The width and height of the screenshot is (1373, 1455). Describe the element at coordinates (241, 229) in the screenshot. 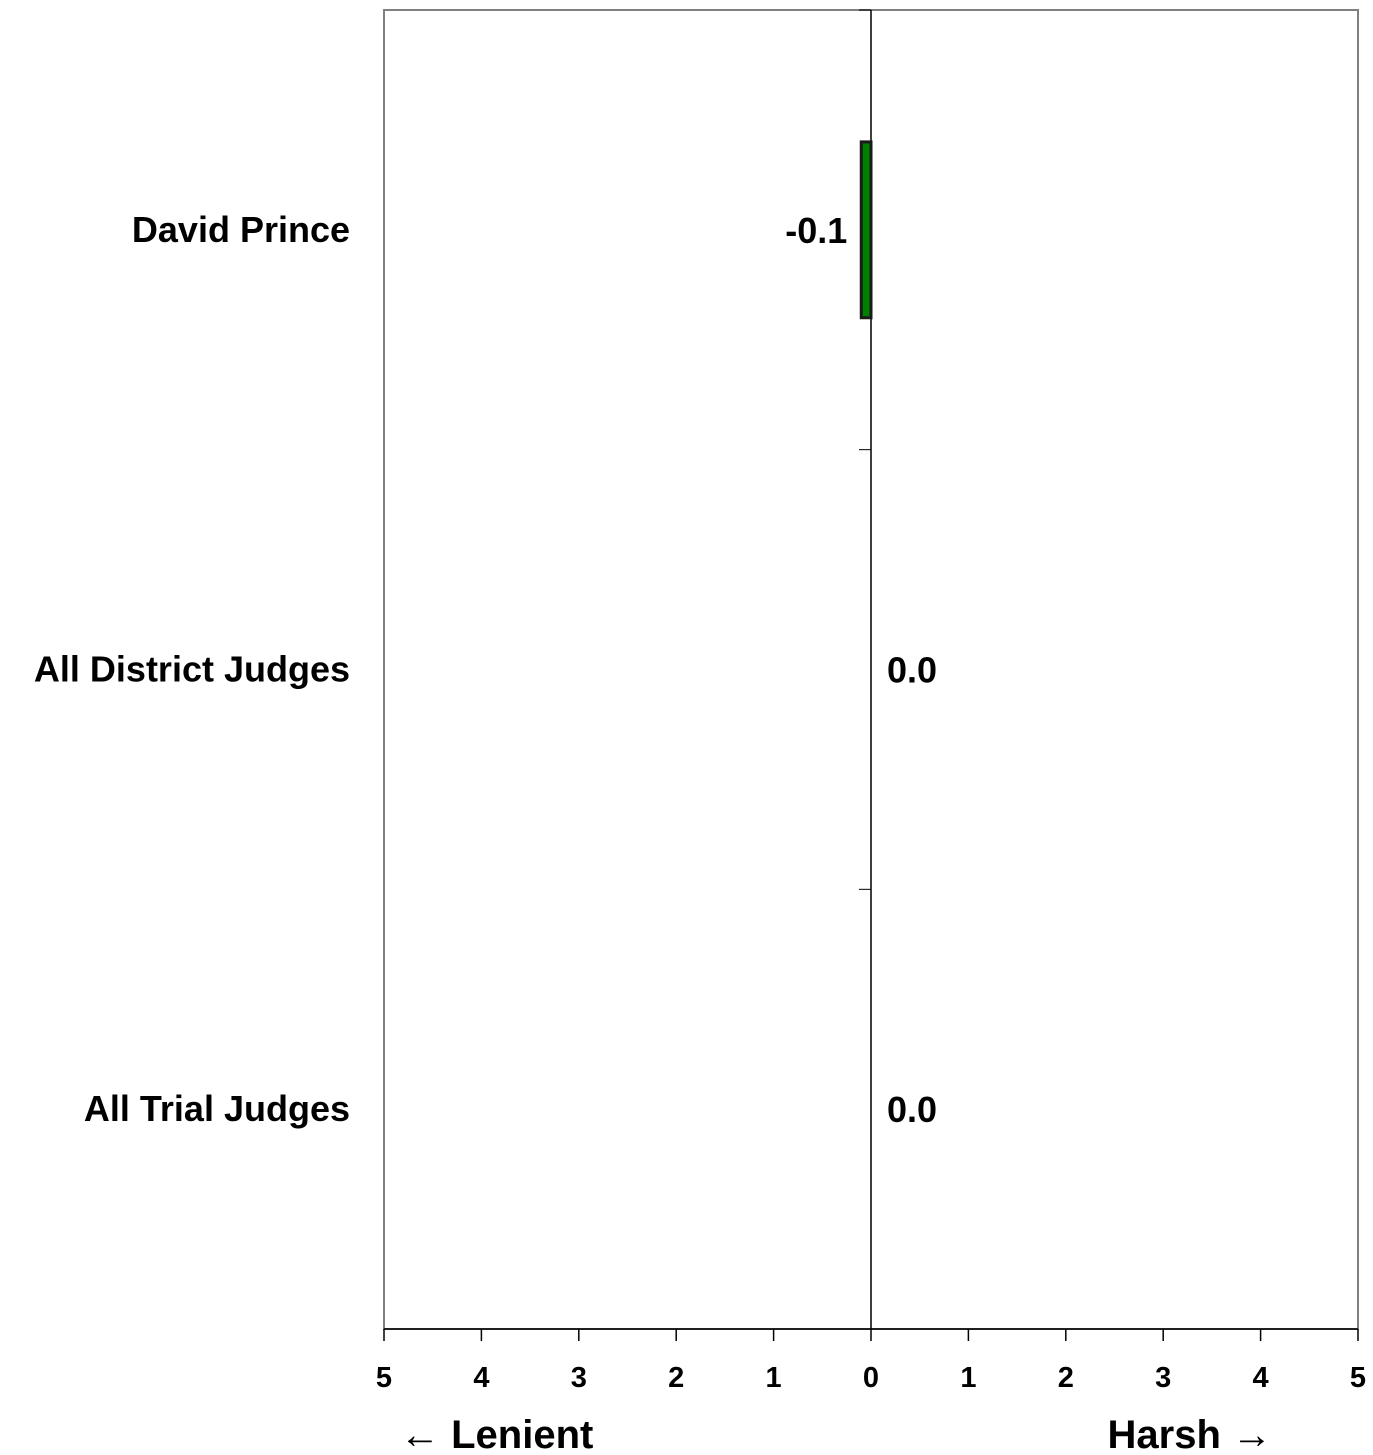

I see `category-label: David Prince` at that location.